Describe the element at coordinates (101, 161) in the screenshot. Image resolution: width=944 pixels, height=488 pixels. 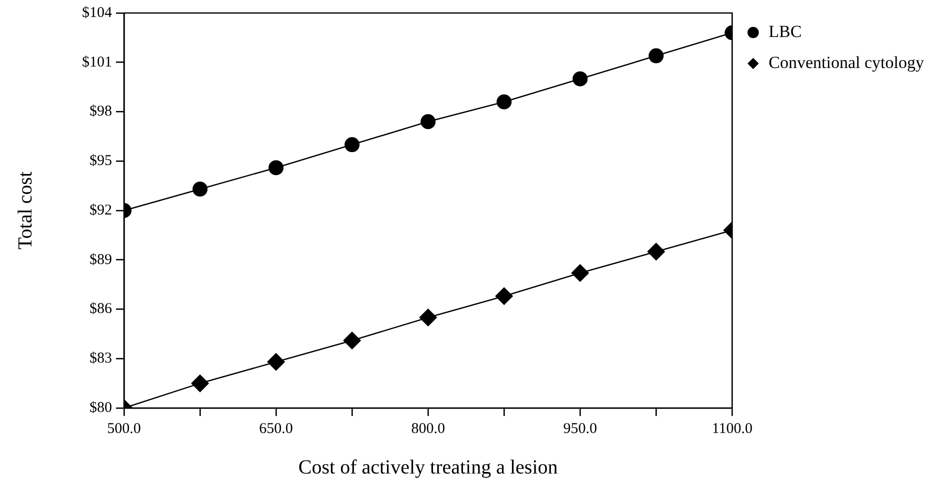
I see `y-tick-label: $95` at that location.